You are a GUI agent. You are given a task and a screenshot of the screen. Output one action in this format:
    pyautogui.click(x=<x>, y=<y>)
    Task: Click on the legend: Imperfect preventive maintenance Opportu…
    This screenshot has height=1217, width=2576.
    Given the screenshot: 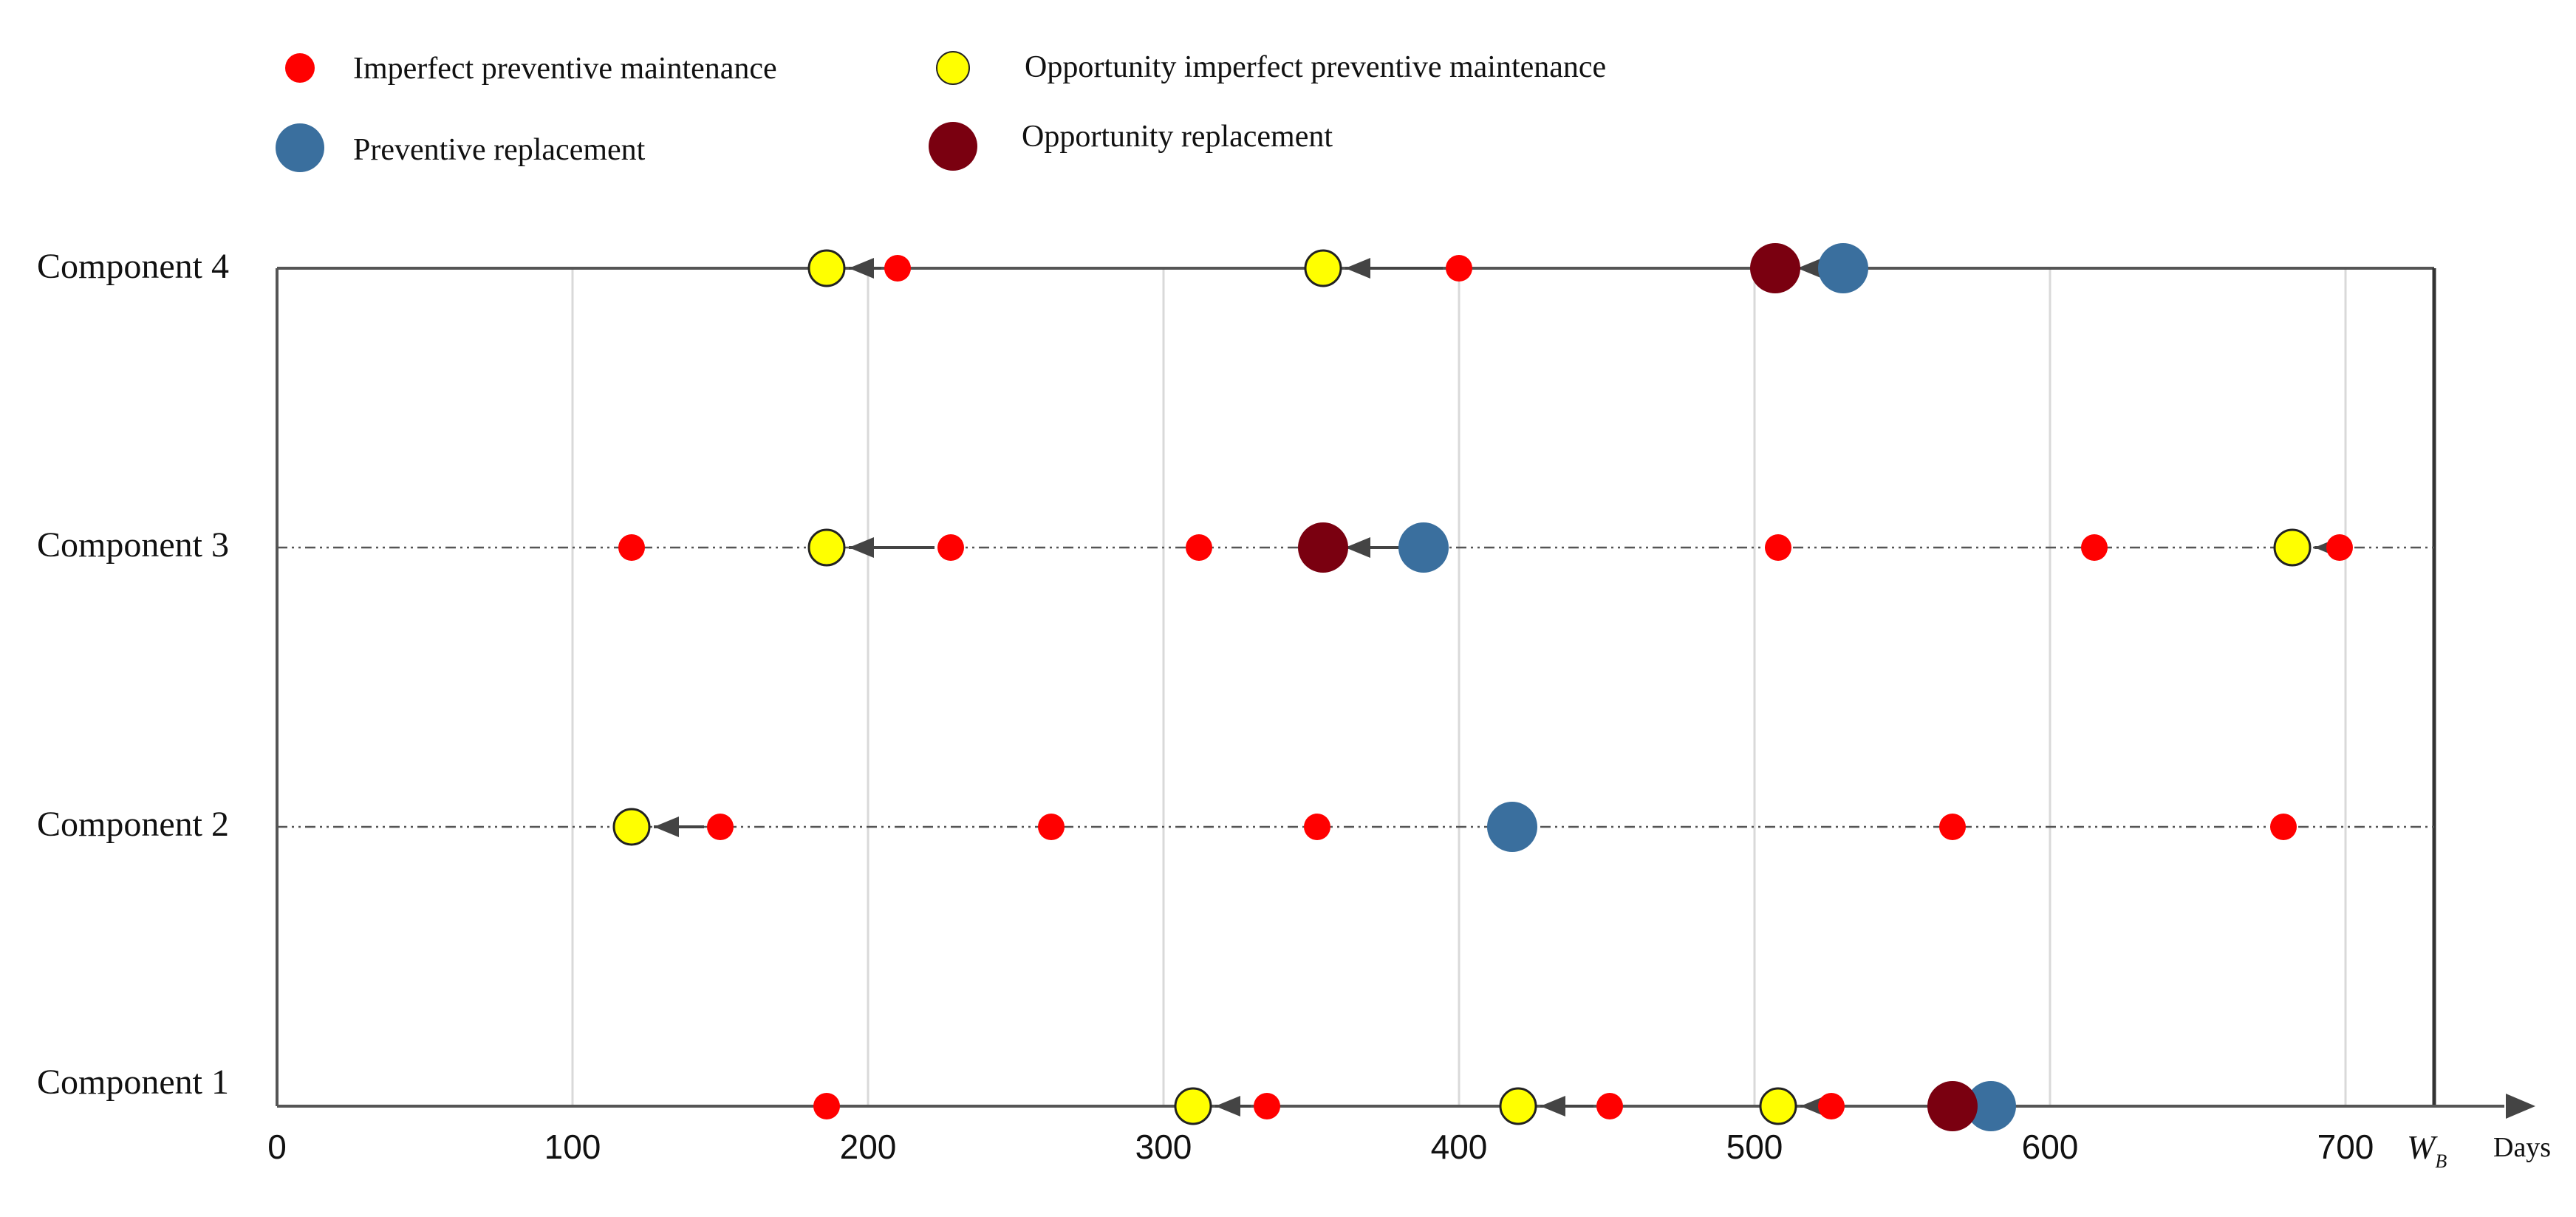 What is the action you would take?
    pyautogui.click(x=941, y=111)
    